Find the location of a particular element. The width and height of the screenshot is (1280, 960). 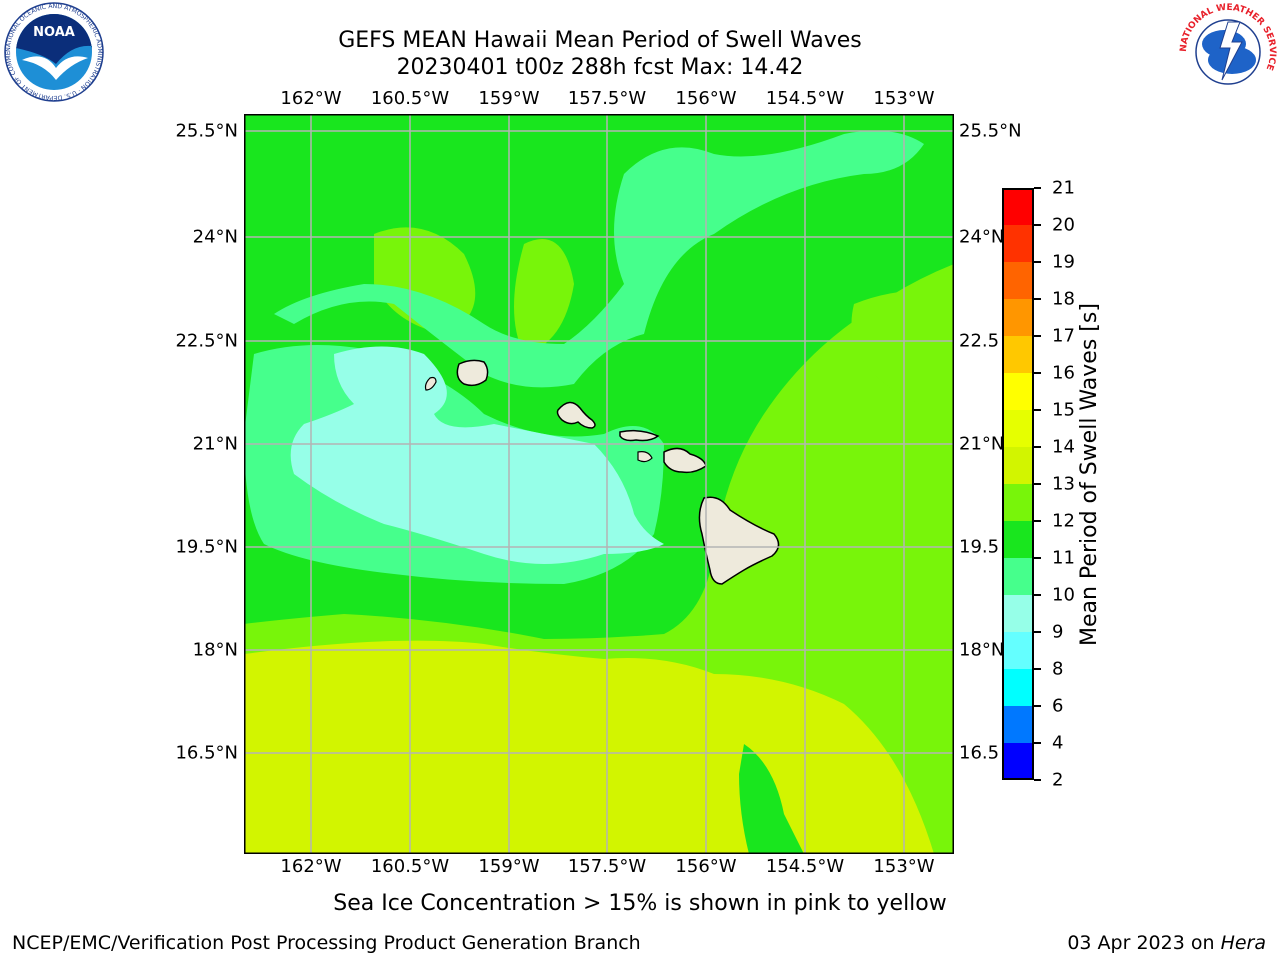

lat-label-left: 25.5°N is located at coordinates (206, 131).